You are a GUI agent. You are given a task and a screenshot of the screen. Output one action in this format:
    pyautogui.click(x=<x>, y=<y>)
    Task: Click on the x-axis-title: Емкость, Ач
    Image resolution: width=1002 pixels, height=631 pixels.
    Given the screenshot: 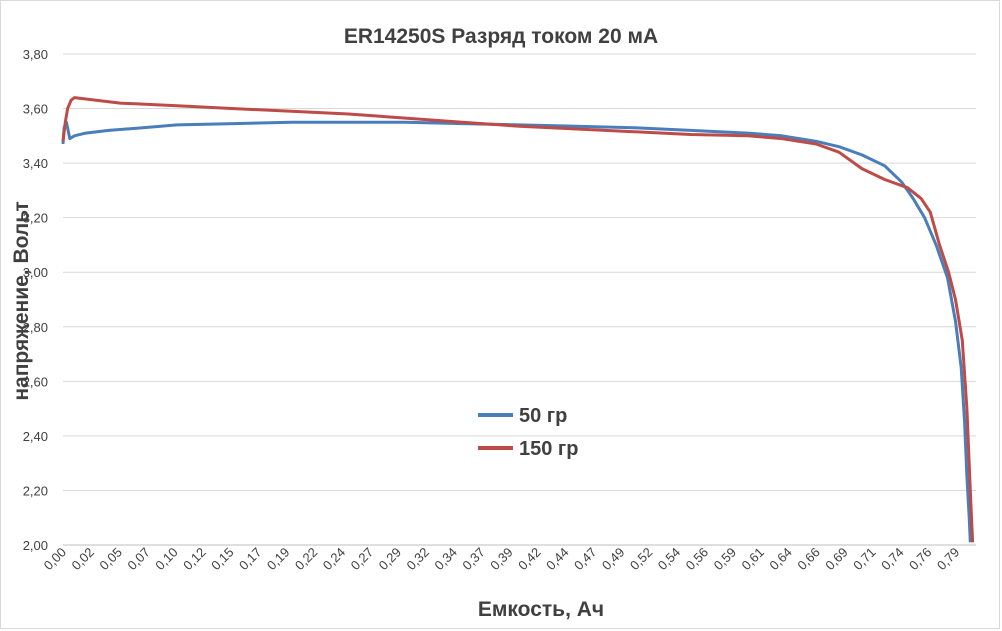 What is the action you would take?
    pyautogui.click(x=541, y=609)
    